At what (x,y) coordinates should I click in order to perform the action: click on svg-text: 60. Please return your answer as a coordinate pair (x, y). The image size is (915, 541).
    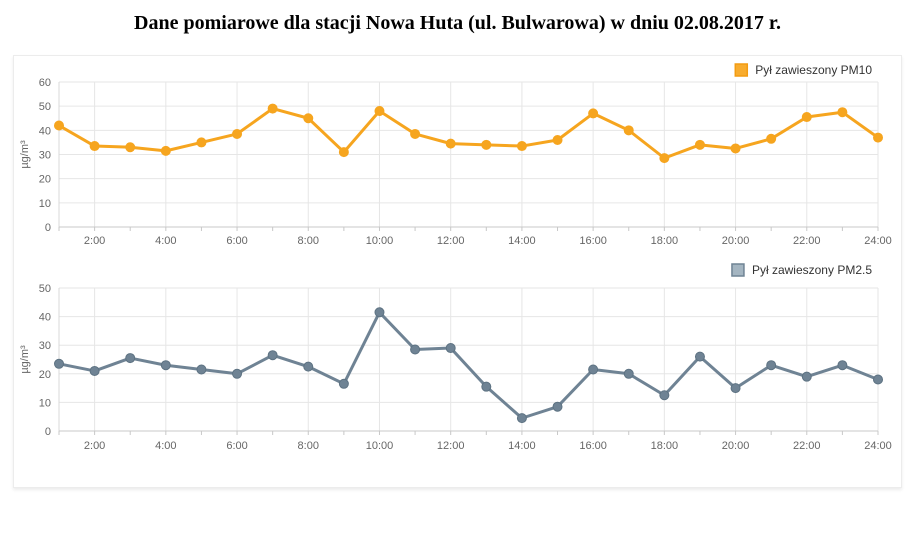
    Looking at the image, I should click on (45, 83).